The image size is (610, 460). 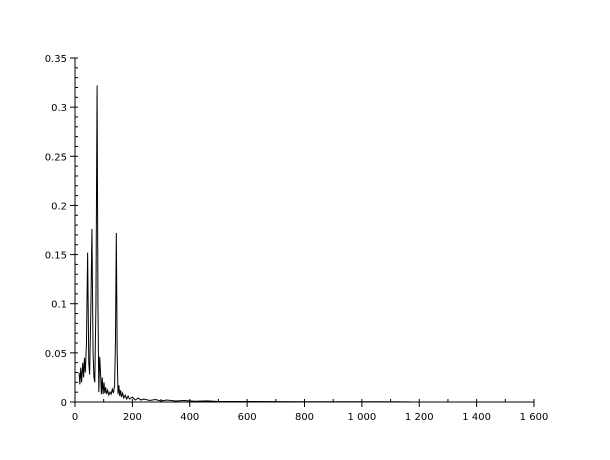 I want to click on y-tick-label: 0, so click(x=64, y=403).